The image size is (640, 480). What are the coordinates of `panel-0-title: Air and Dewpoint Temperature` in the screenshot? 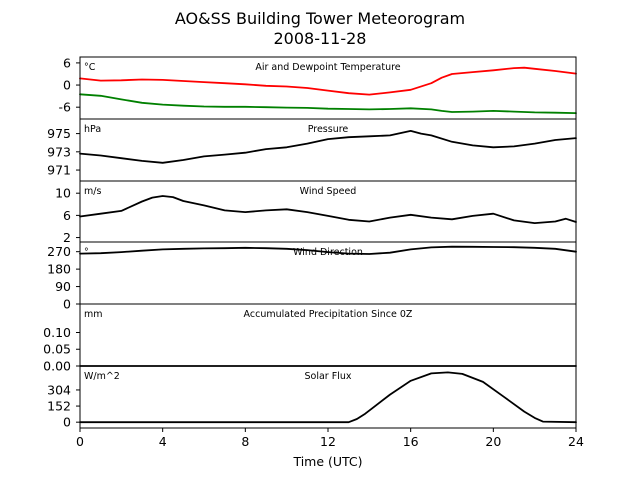 It's located at (327, 67).